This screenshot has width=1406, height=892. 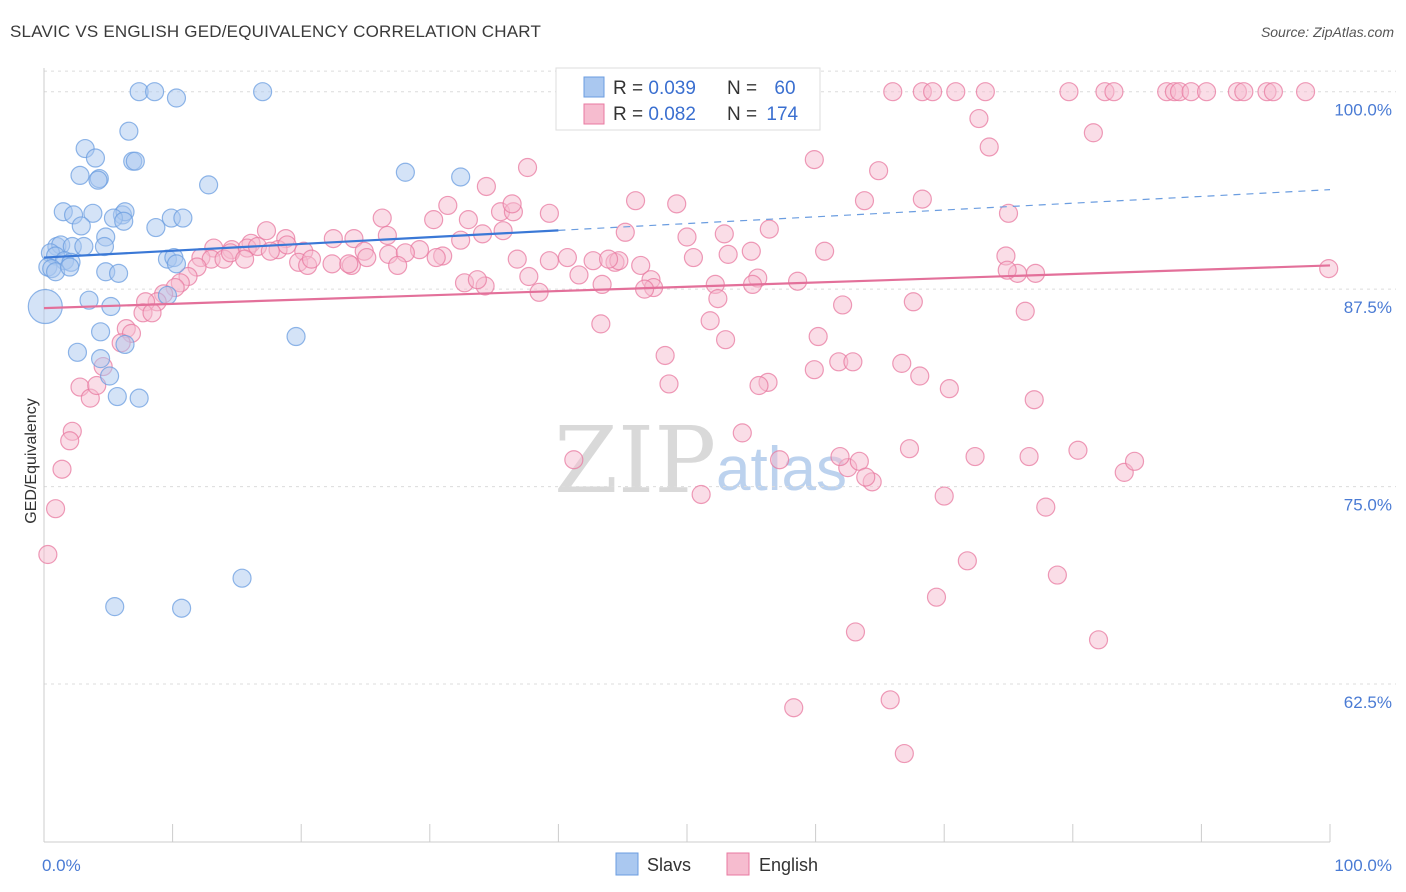 I want to click on y-tick-label: 75.0%, so click(x=1368, y=505).